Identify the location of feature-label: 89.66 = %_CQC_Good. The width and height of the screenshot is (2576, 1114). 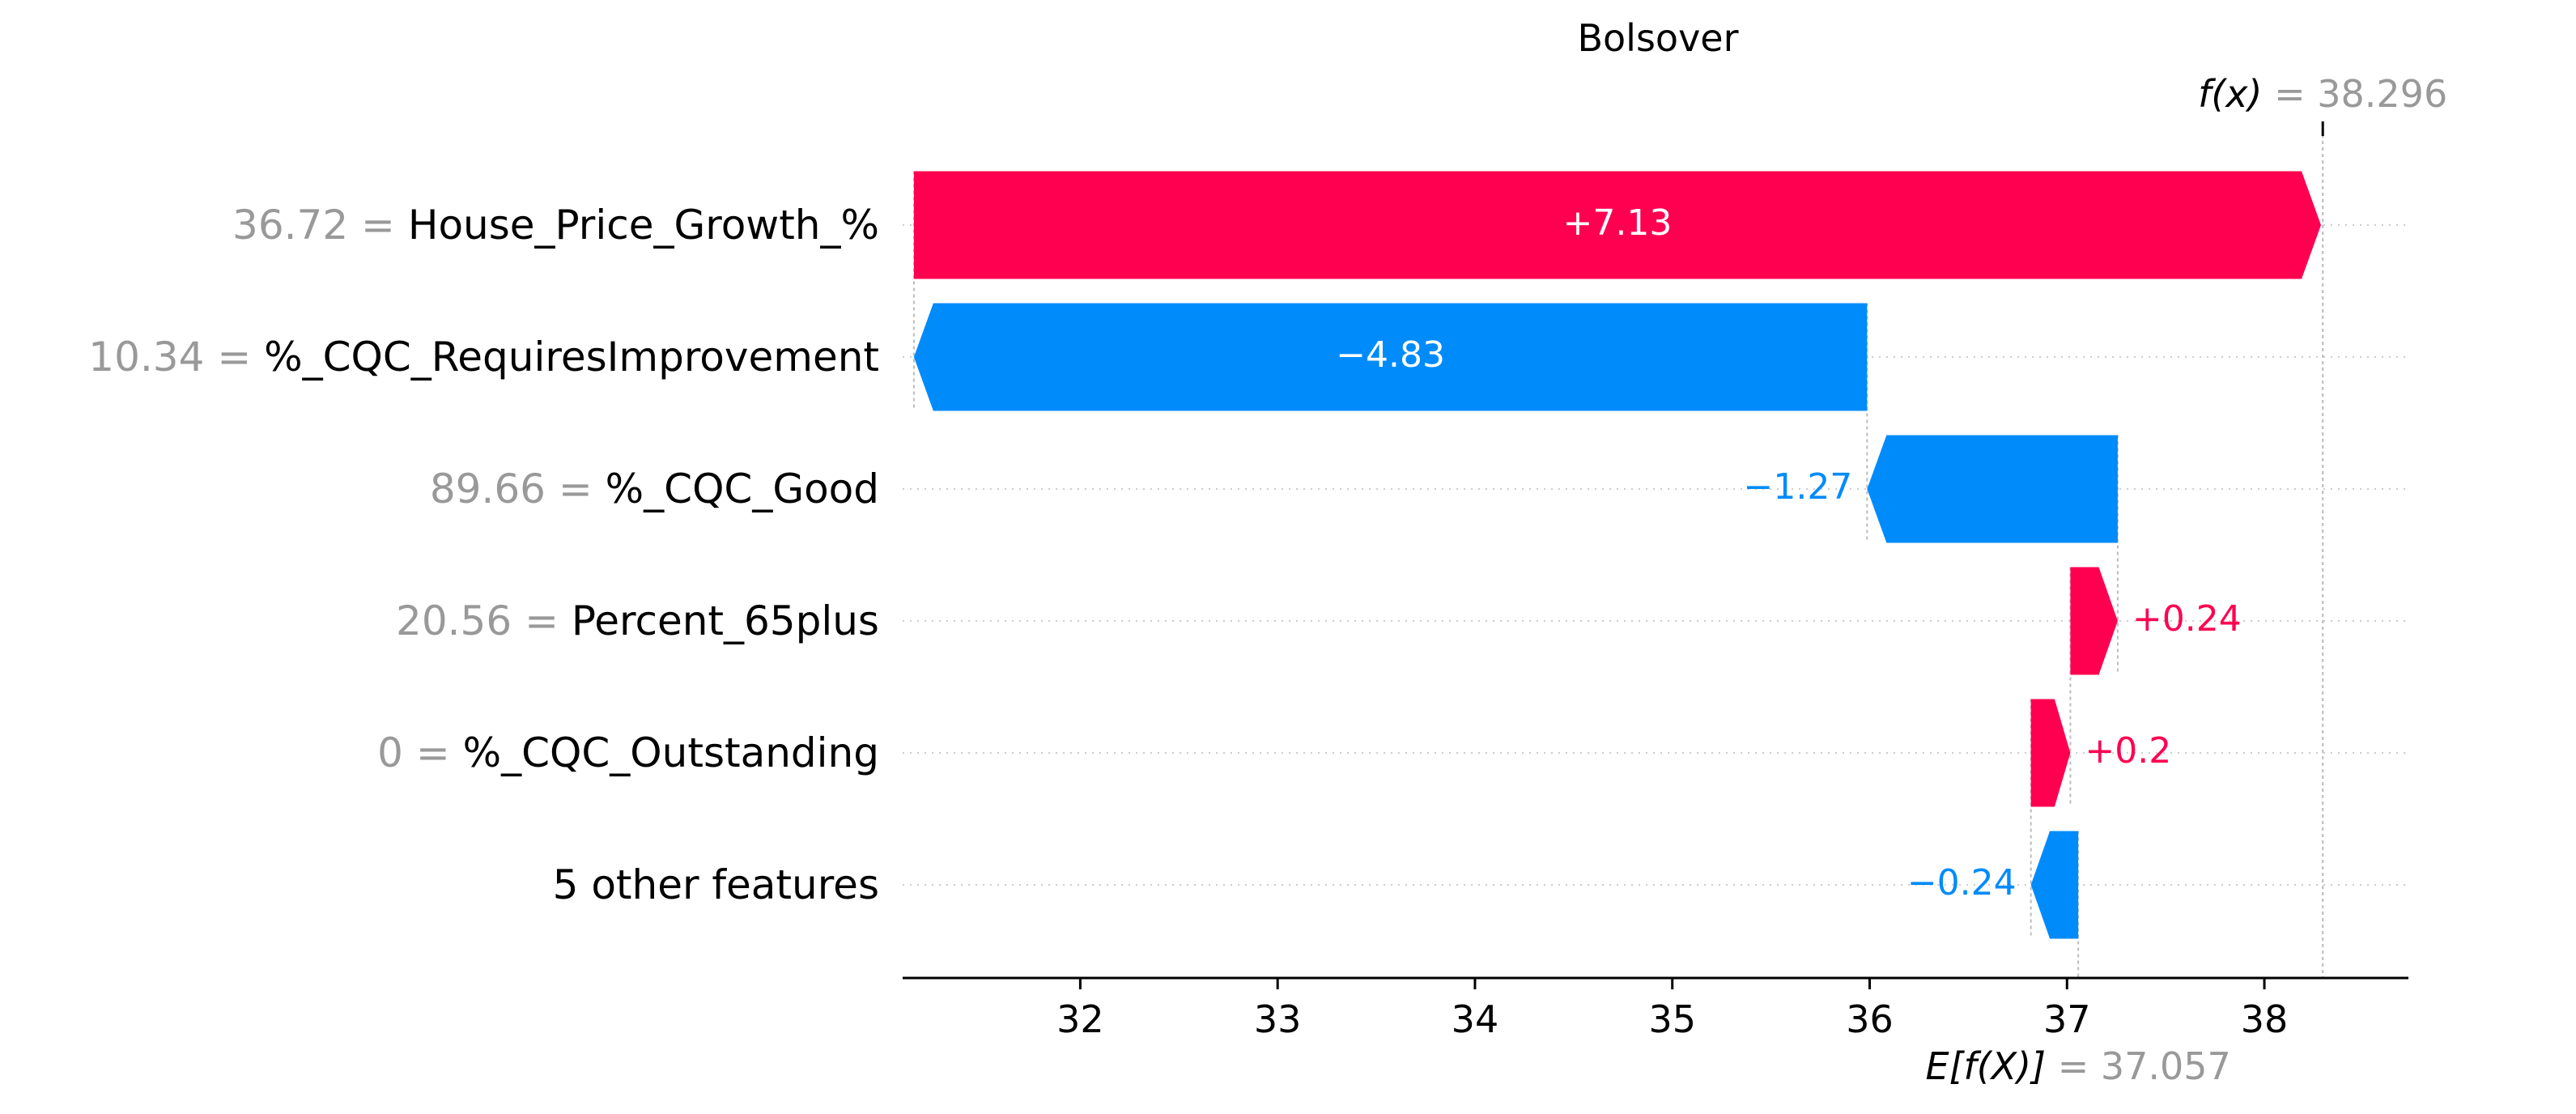
(654, 489).